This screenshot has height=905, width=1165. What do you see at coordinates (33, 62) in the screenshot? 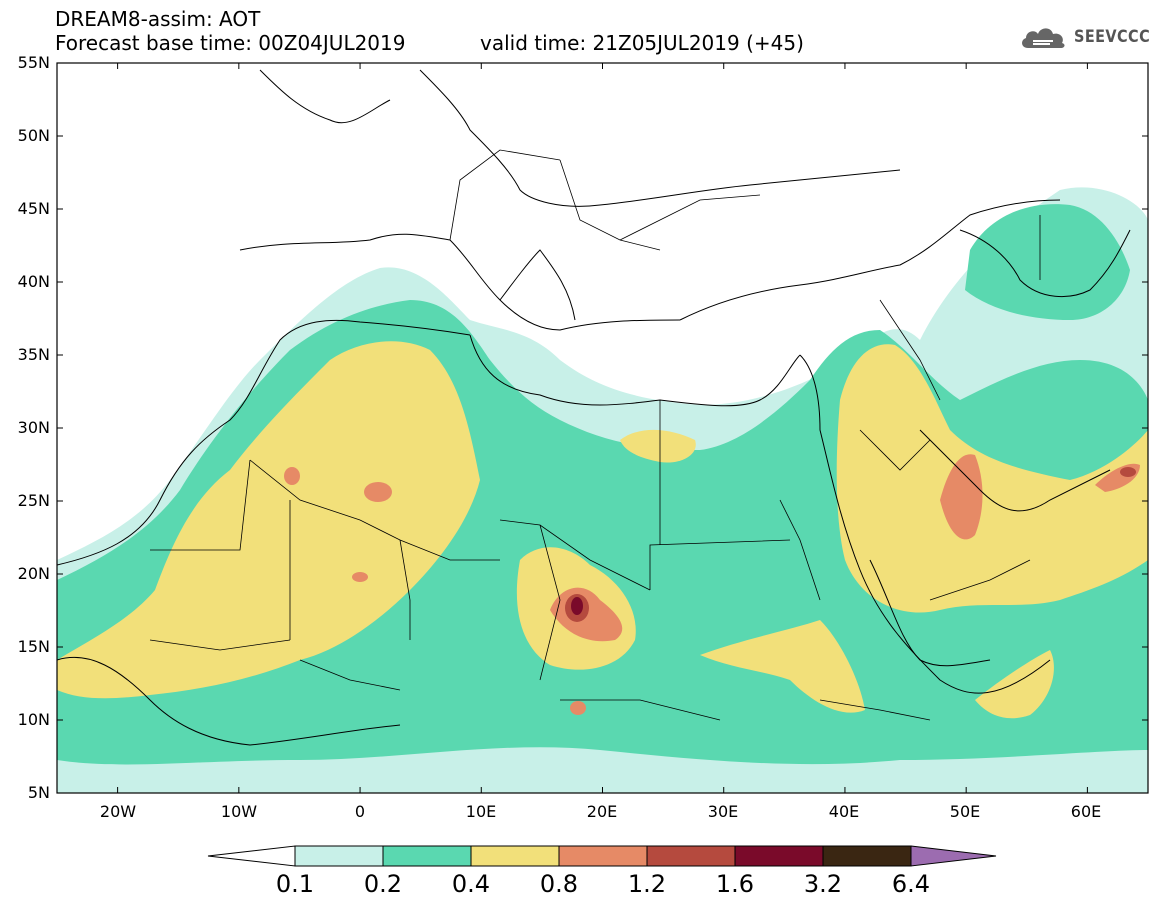
I see `lat-label: 55N` at bounding box center [33, 62].